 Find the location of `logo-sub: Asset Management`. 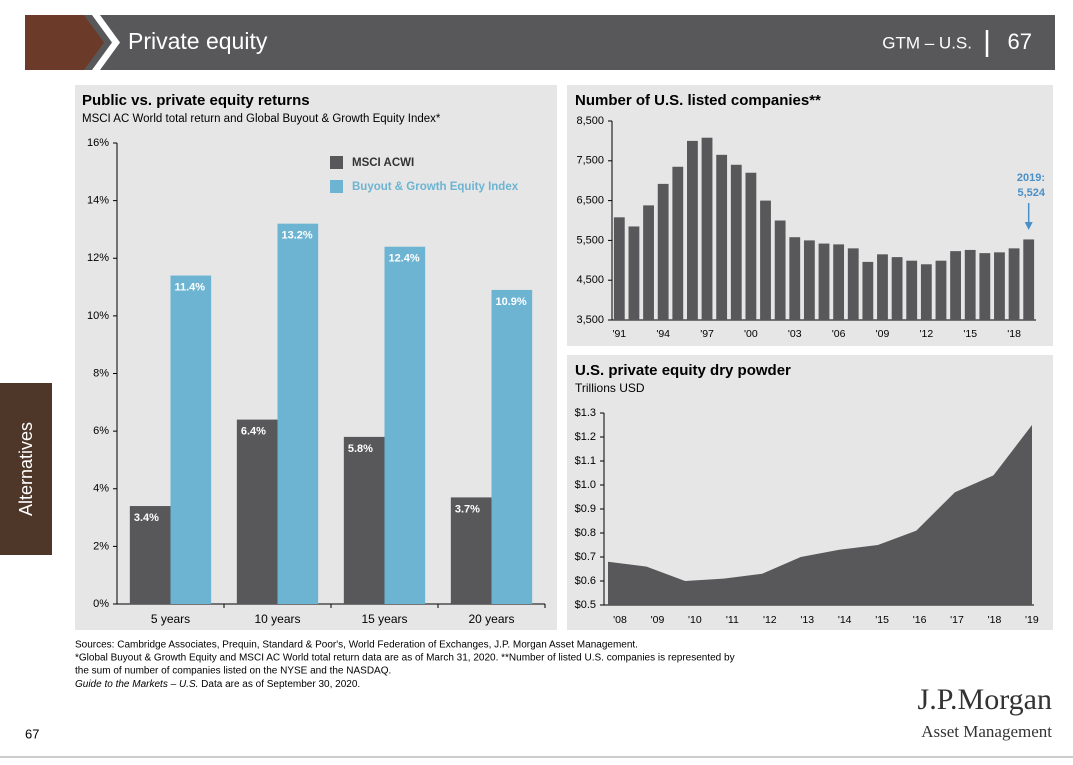

logo-sub: Asset Management is located at coordinates (986, 731).